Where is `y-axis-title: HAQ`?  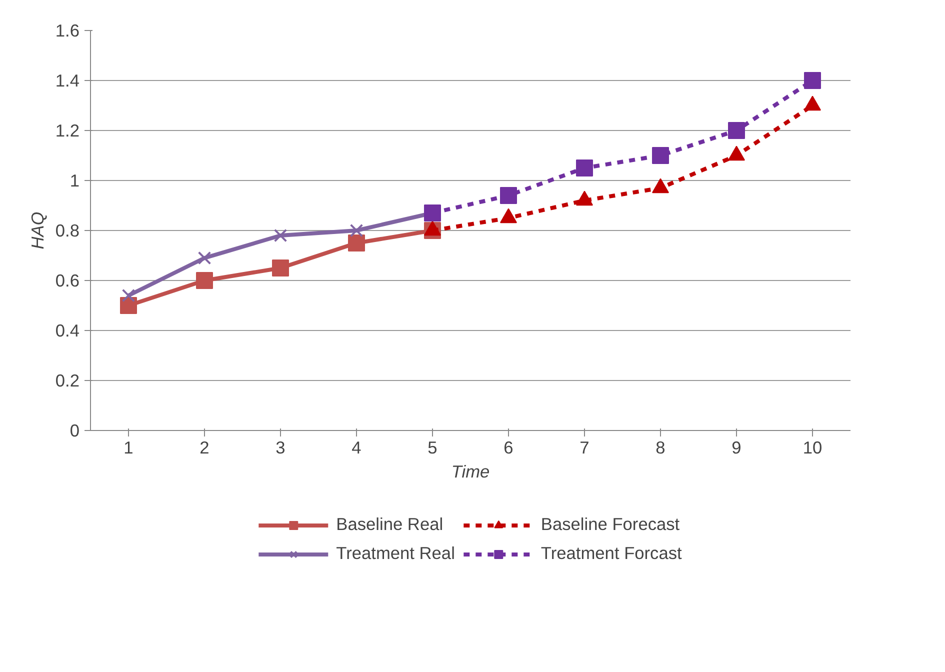
y-axis-title: HAQ is located at coordinates (37, 231).